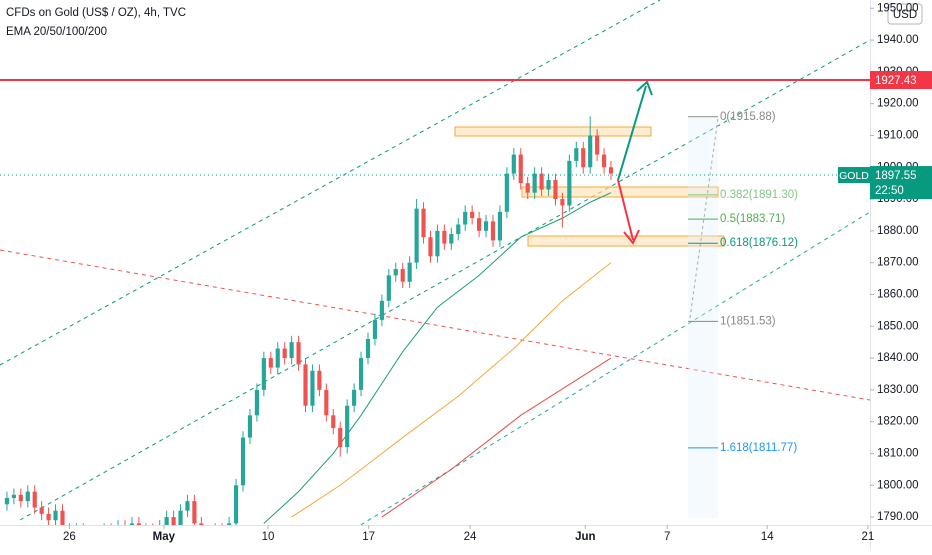  I want to click on fib-label: 0(1915.88), so click(748, 117).